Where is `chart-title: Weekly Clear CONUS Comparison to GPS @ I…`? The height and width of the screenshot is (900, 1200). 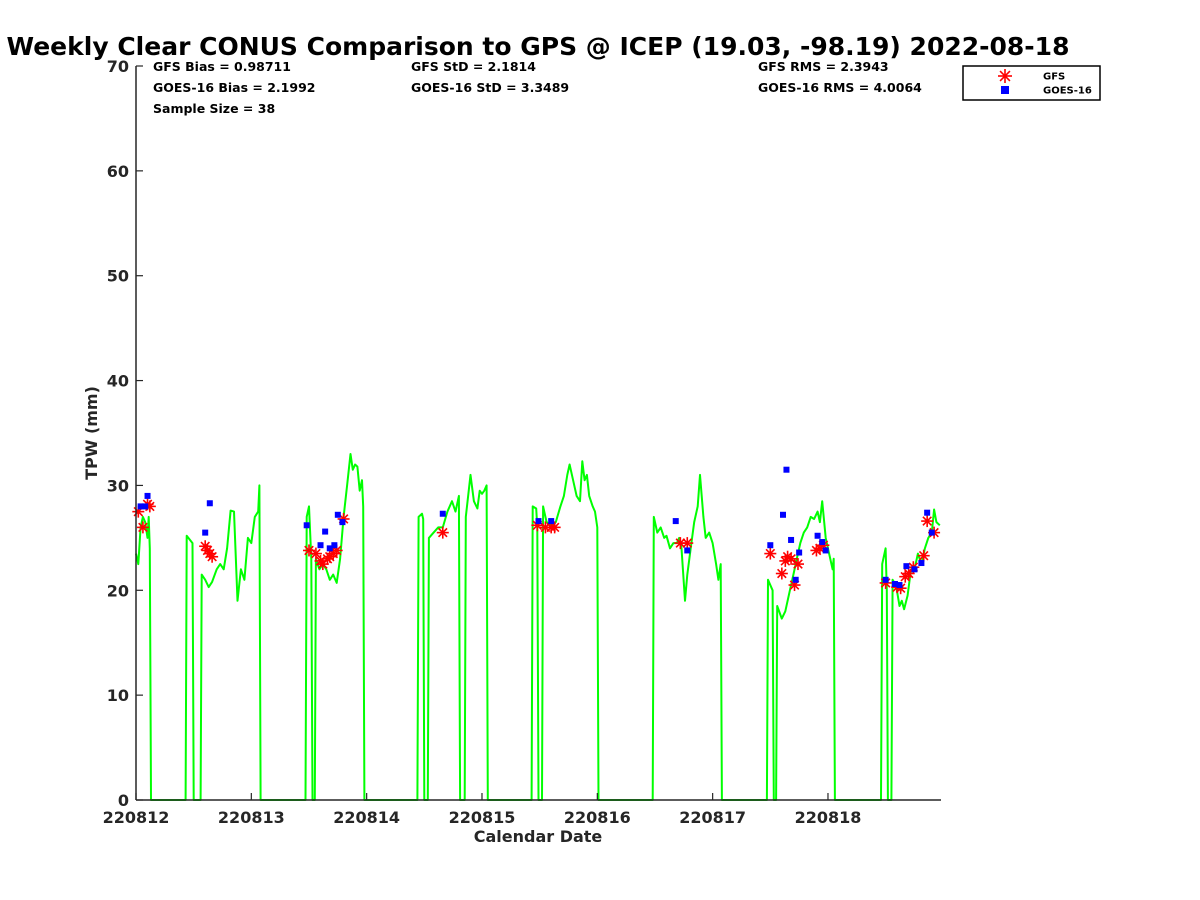 chart-title: Weekly Clear CONUS Comparison to GPS @ I… is located at coordinates (538, 46).